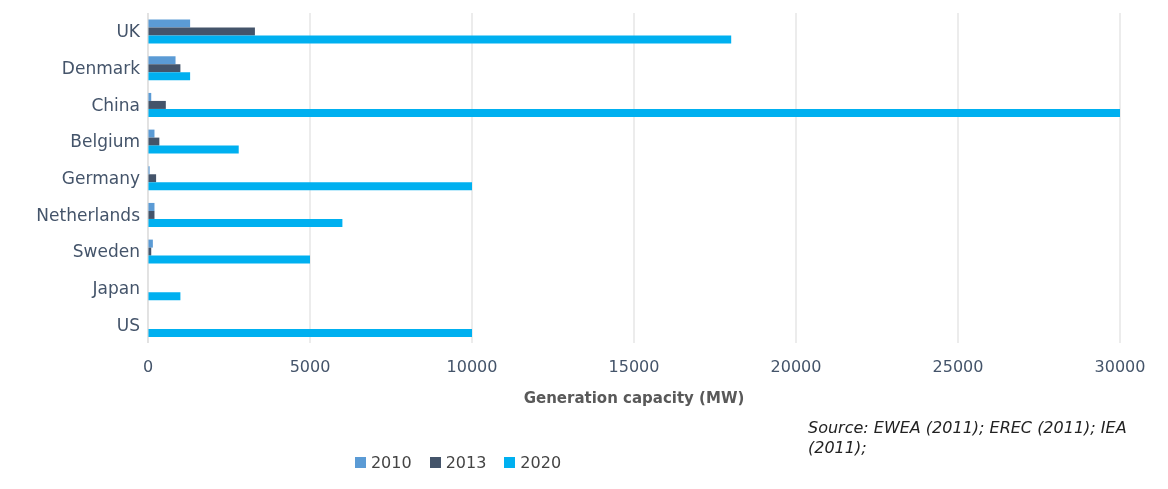  What do you see at coordinates (958, 367) in the screenshot?
I see `x-tick-label: 25000` at bounding box center [958, 367].